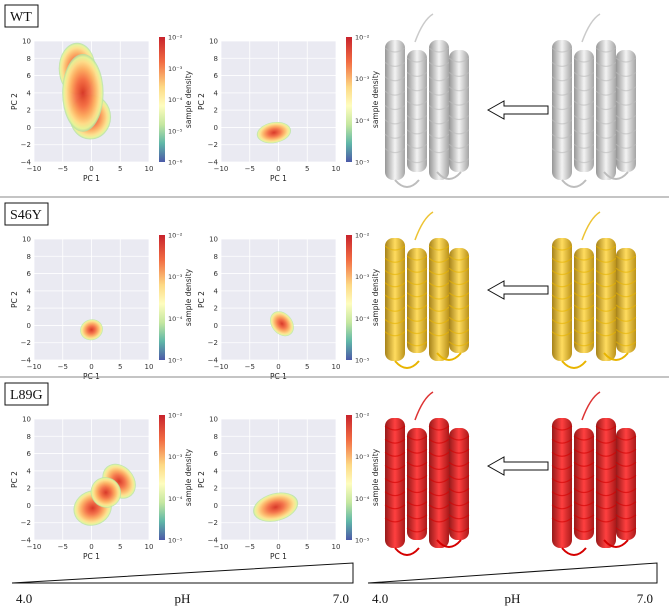  Describe the element at coordinates (29, 506) in the screenshot. I see `y-tick-label: 0` at that location.